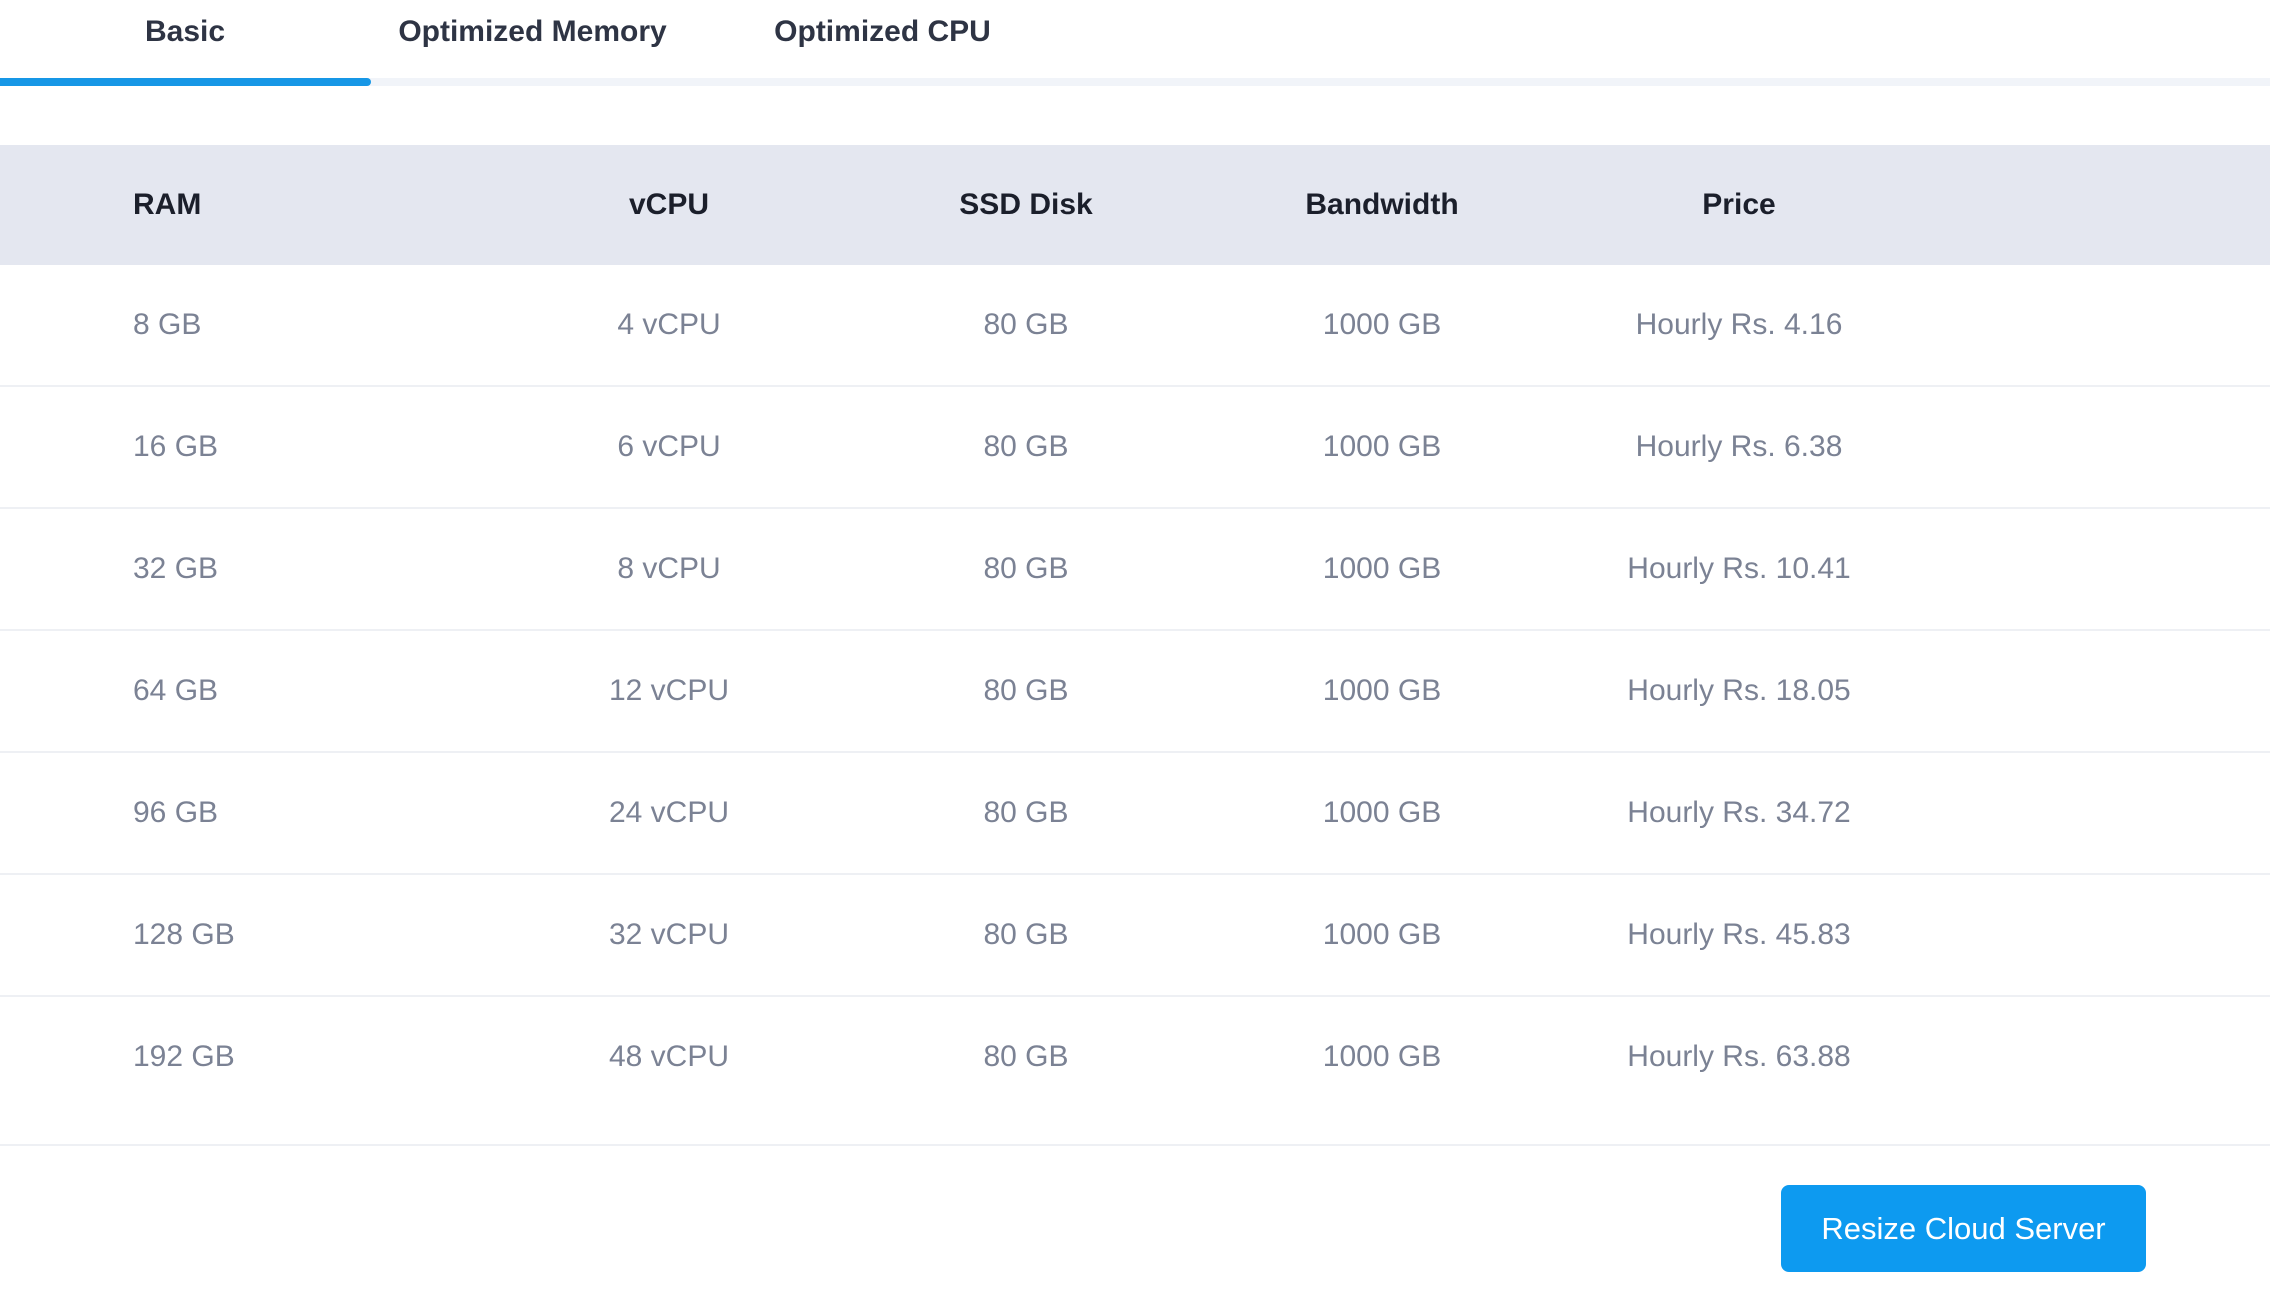  Describe the element at coordinates (167, 204) in the screenshot. I see `header-ram: RAM` at that location.